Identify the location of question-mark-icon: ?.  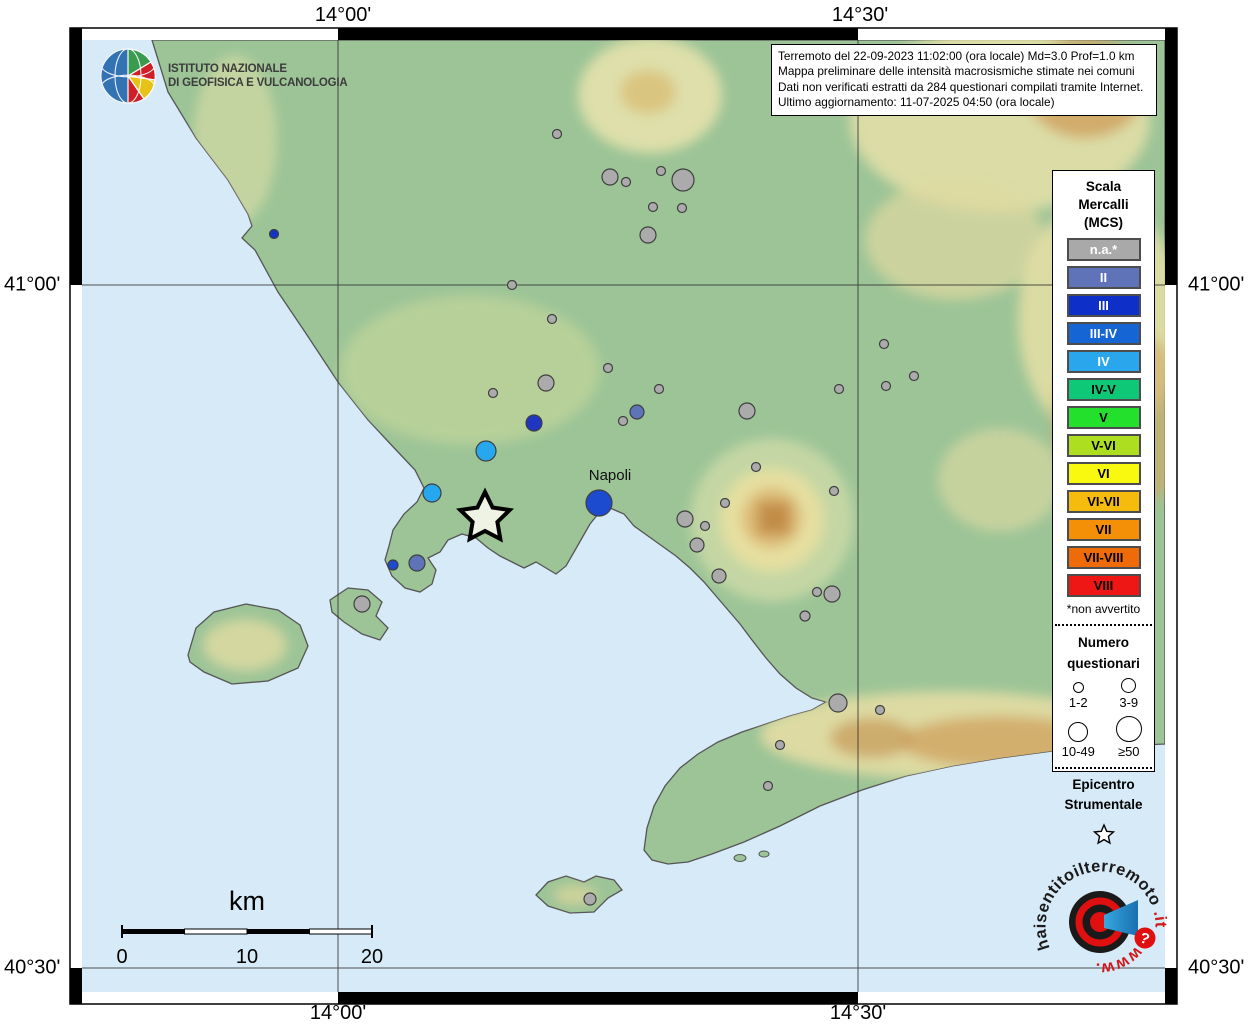
(1145, 938).